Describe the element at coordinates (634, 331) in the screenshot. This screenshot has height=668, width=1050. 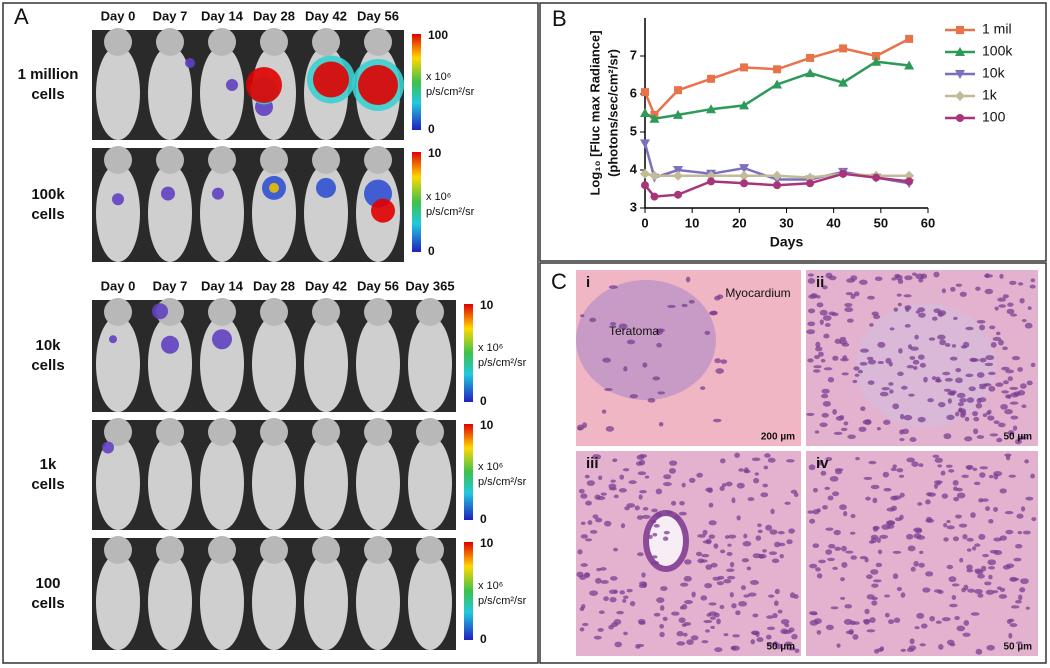
I see `tissue-label: Teratoma` at that location.